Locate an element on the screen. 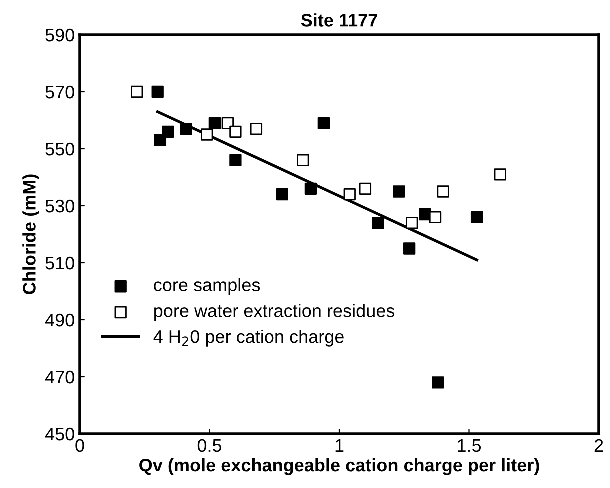 This screenshot has width=610, height=488. y-tick-label: 470 is located at coordinates (59, 377).